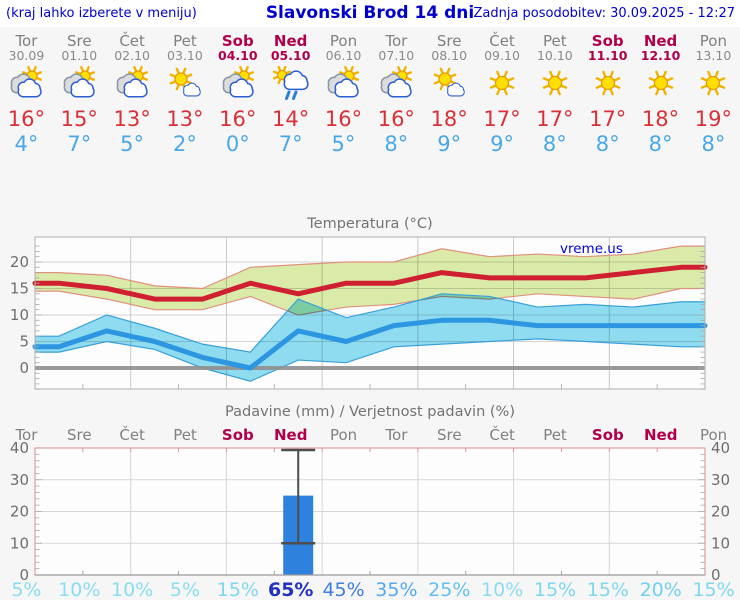  Describe the element at coordinates (185, 144) in the screenshot. I see `low-temperature: 2°` at that location.